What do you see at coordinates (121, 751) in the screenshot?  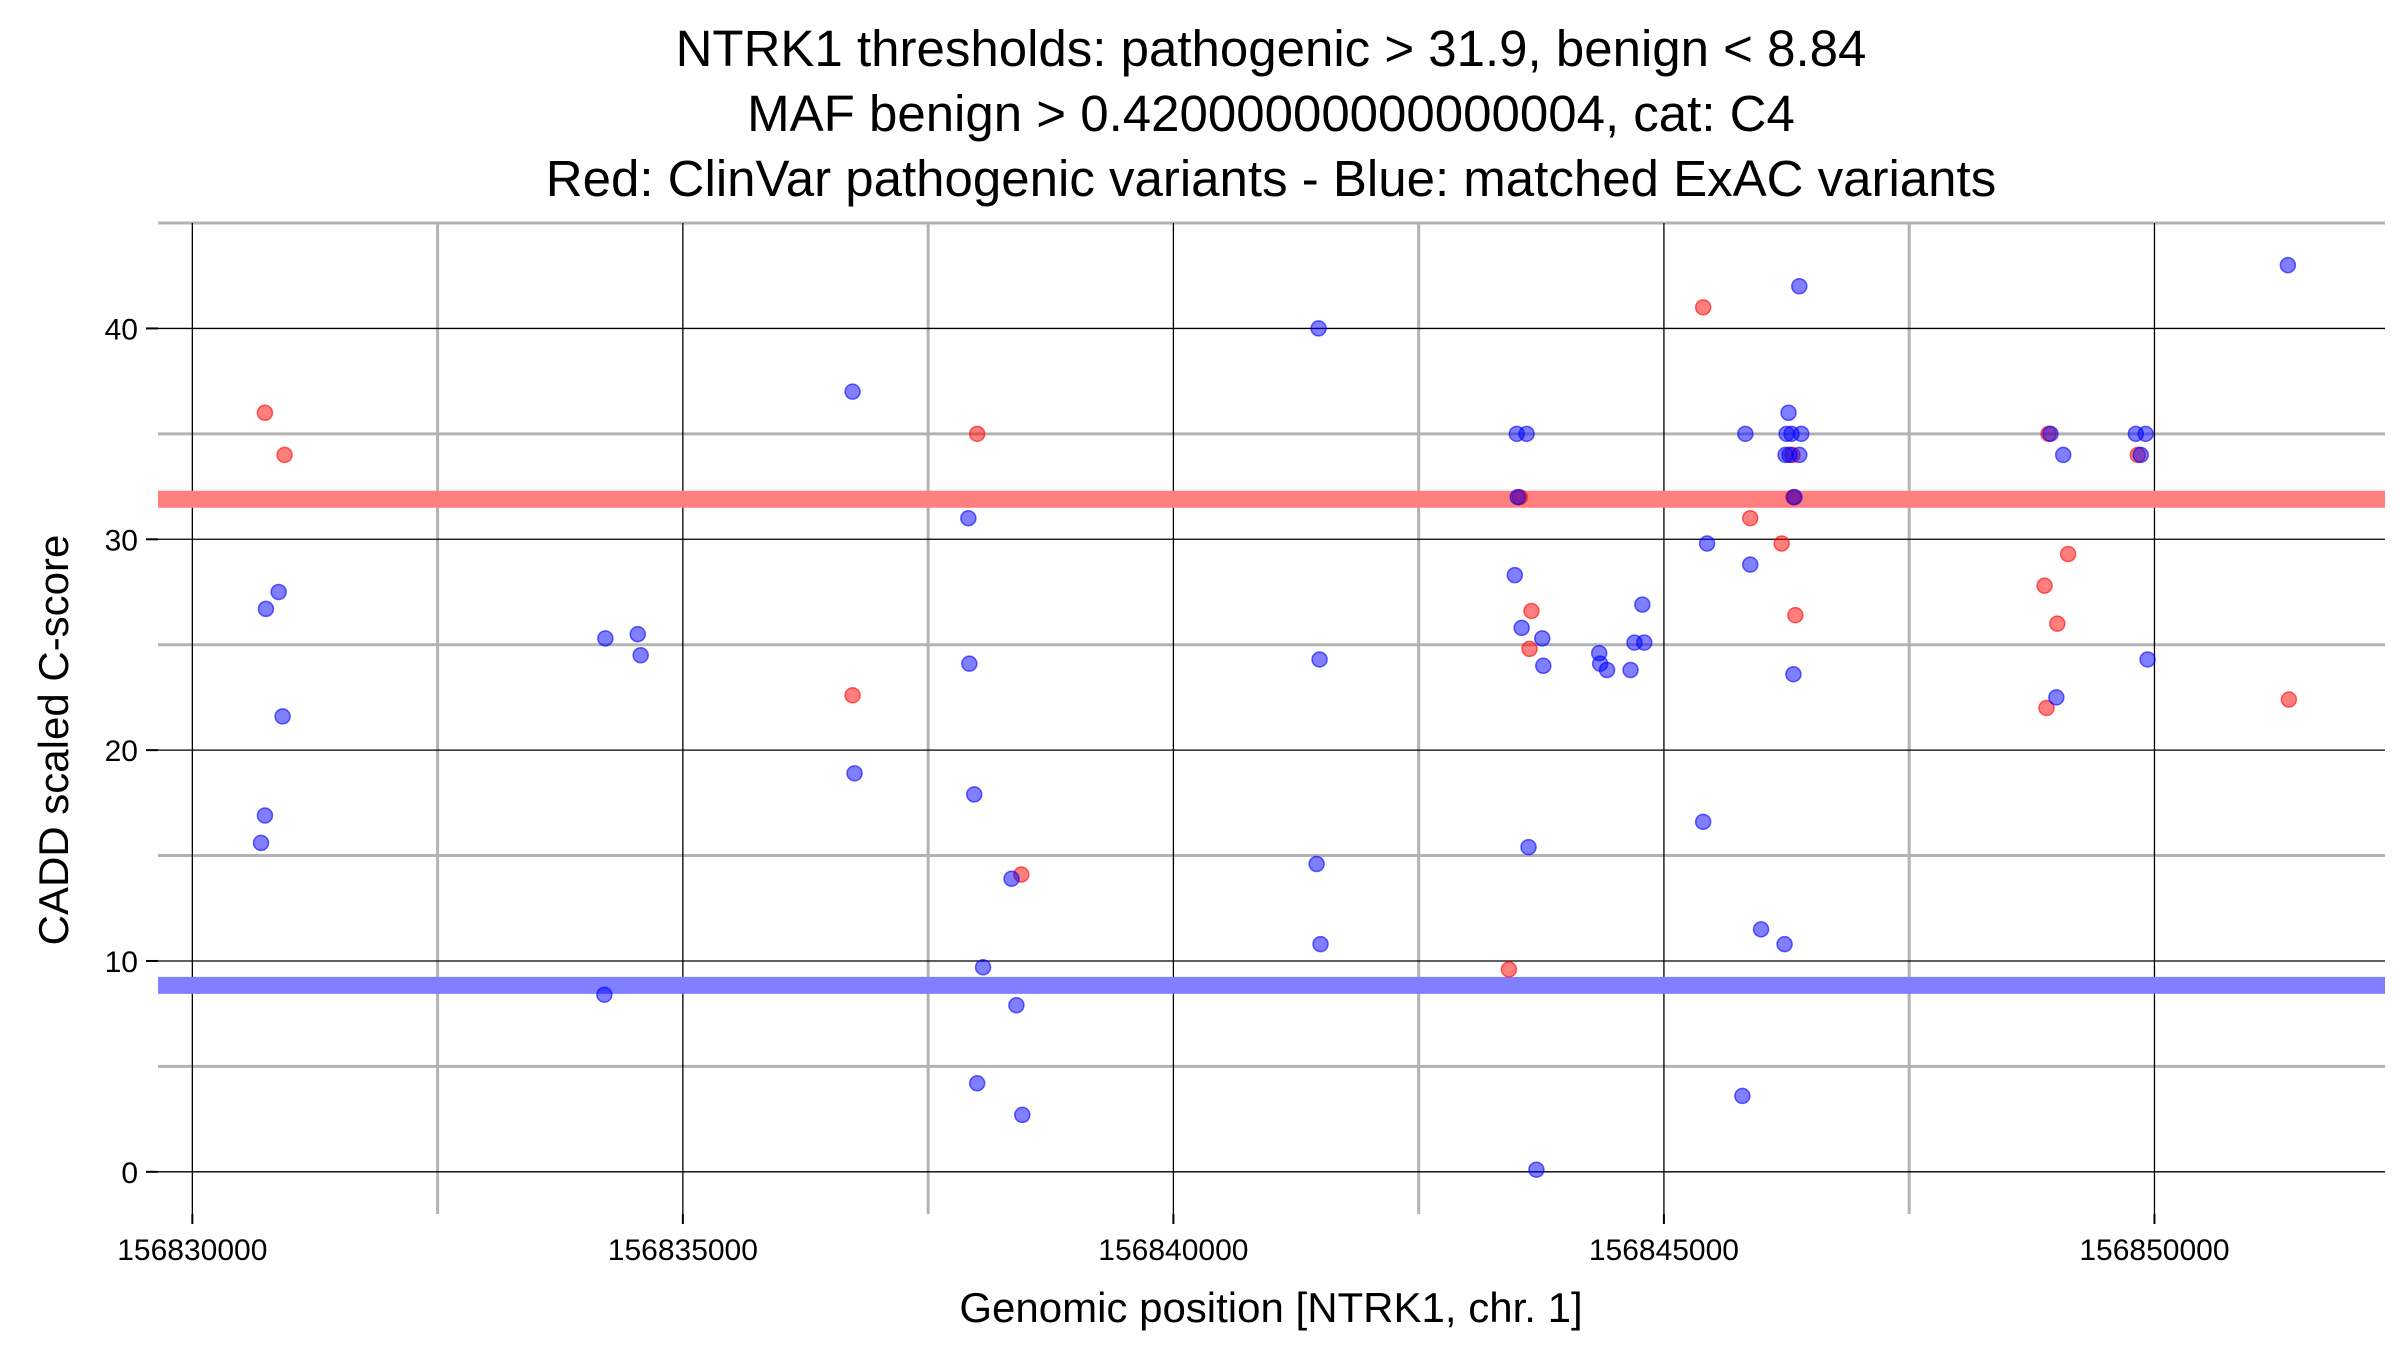 I see `y-tick-label: 20` at bounding box center [121, 751].